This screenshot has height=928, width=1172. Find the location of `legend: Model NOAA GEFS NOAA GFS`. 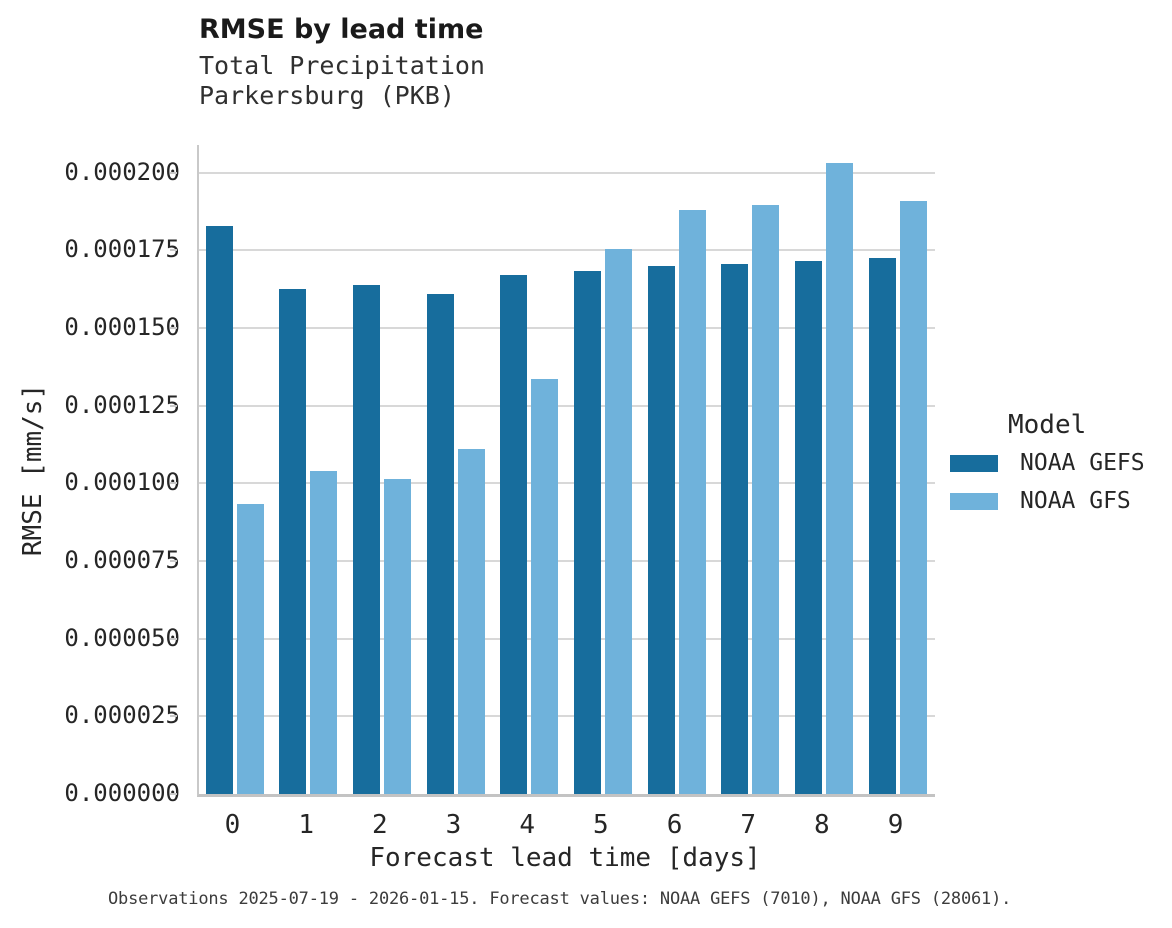

legend: Model NOAA GEFS NOAA GFS is located at coordinates (1047, 468).